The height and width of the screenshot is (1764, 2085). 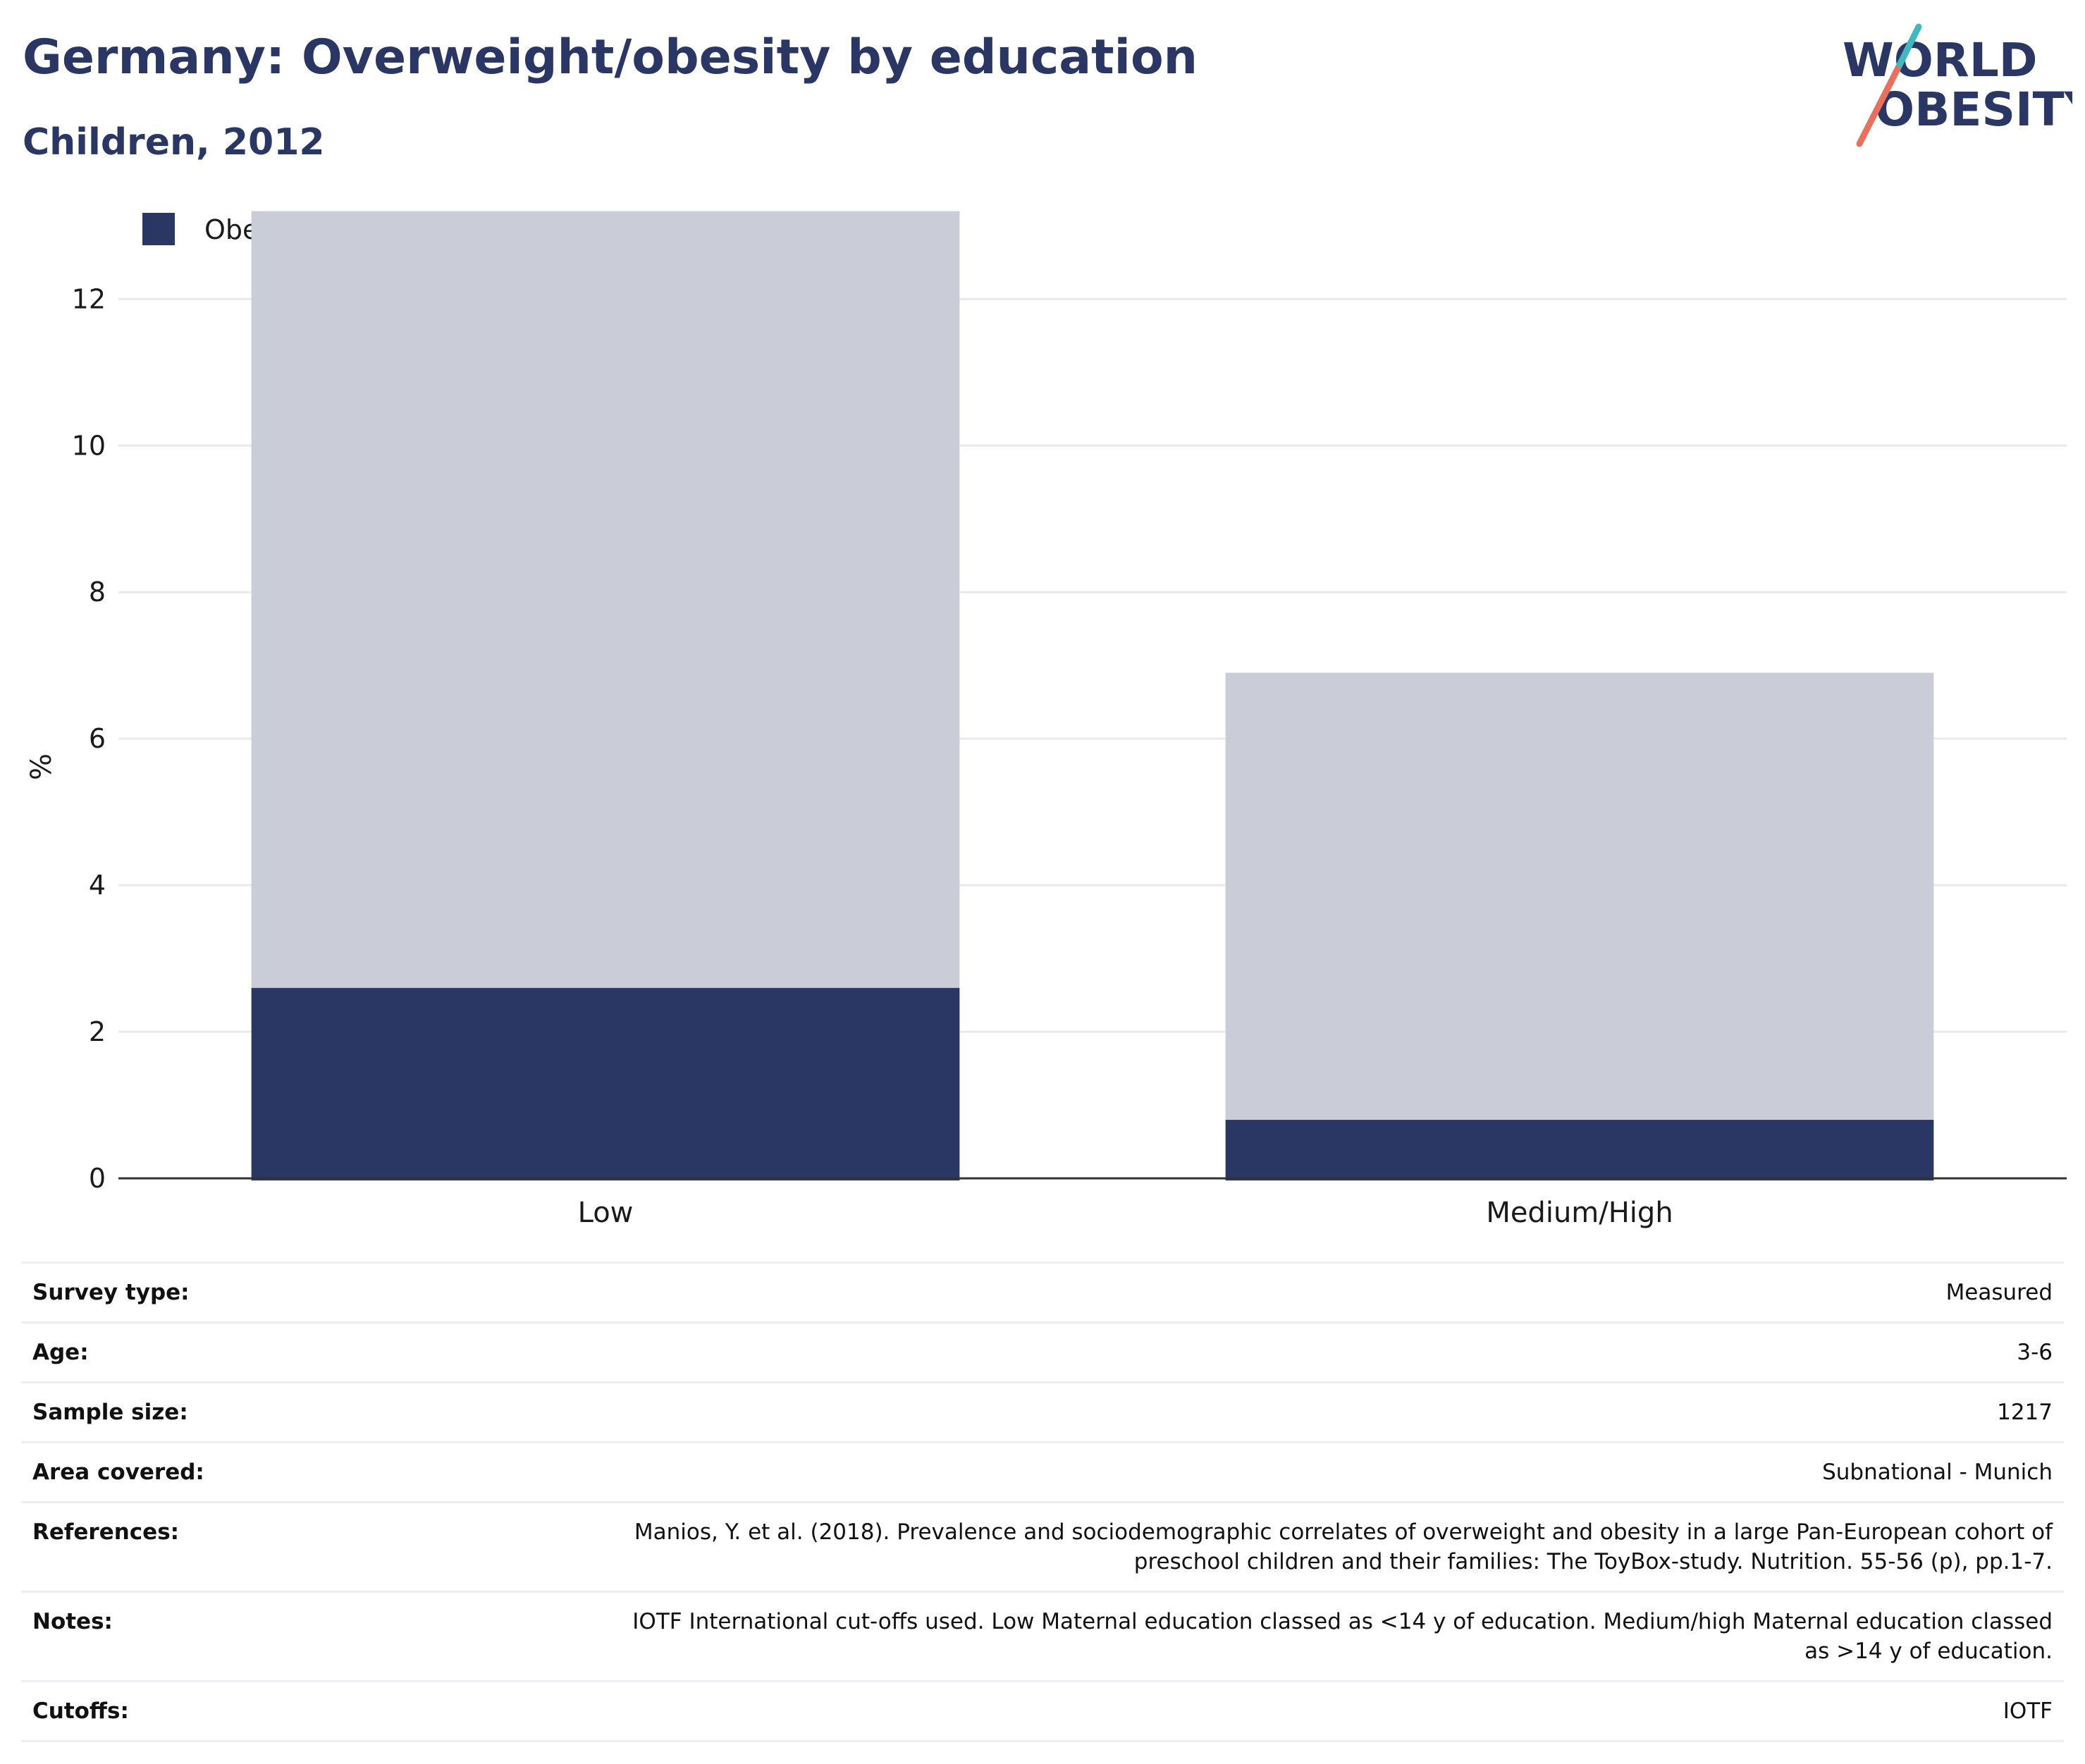 I want to click on details-key: Cutoffs:, so click(x=80, y=1711).